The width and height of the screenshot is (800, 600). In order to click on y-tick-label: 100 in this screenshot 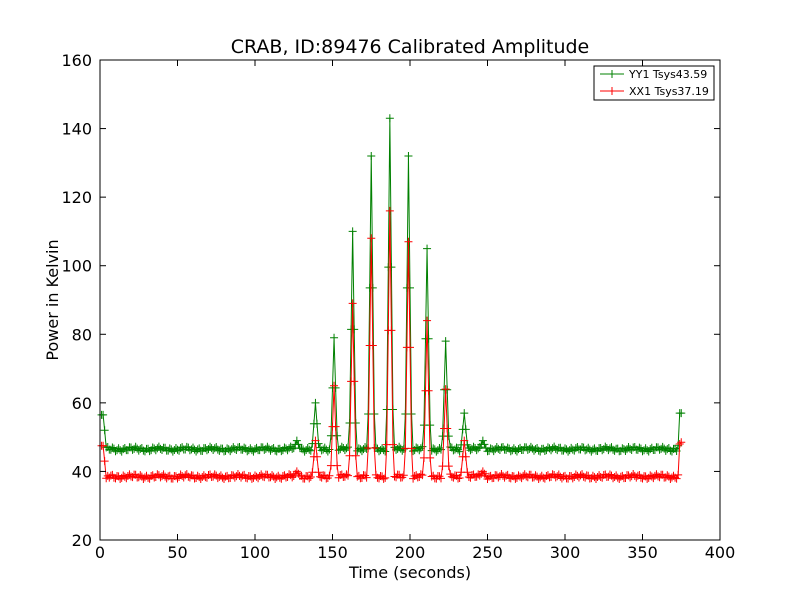, I will do `click(76, 266)`.